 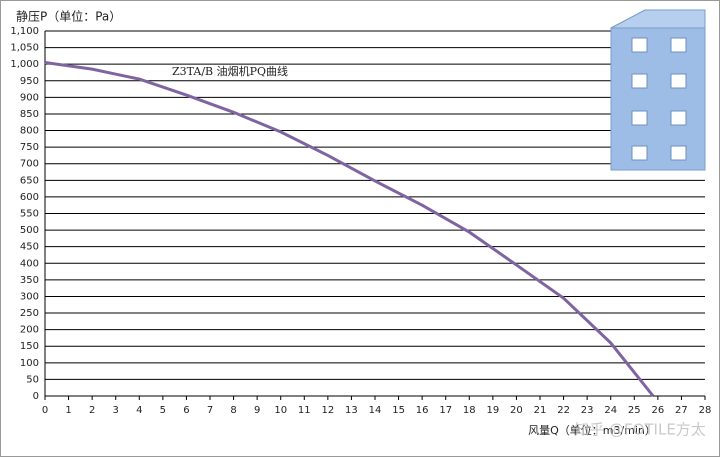 I want to click on x-tick-label: 1, so click(x=68, y=410).